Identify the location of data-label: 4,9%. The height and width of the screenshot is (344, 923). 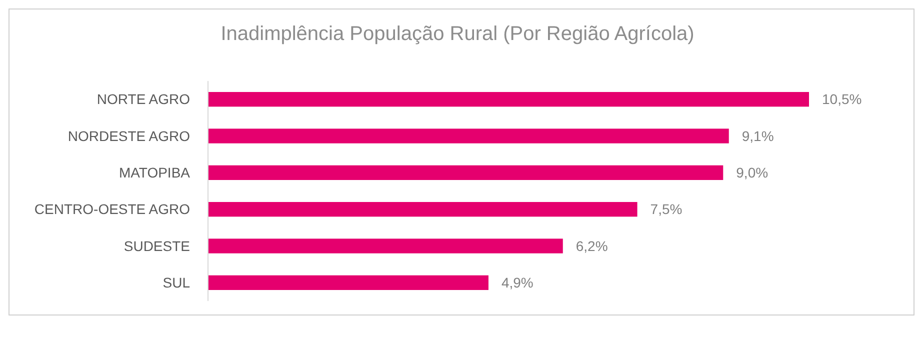
(517, 282).